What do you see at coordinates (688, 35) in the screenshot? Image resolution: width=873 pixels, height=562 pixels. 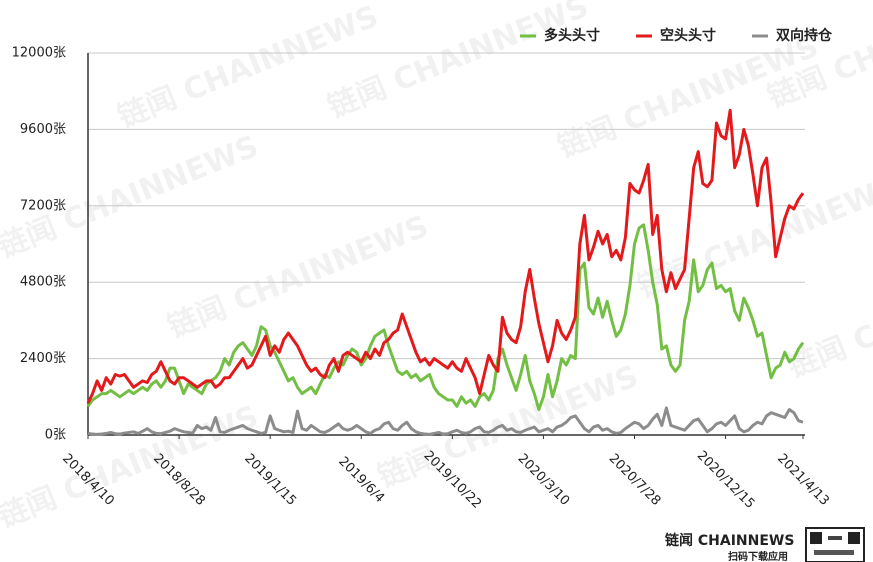 I see `legend-label: 空头头寸` at bounding box center [688, 35].